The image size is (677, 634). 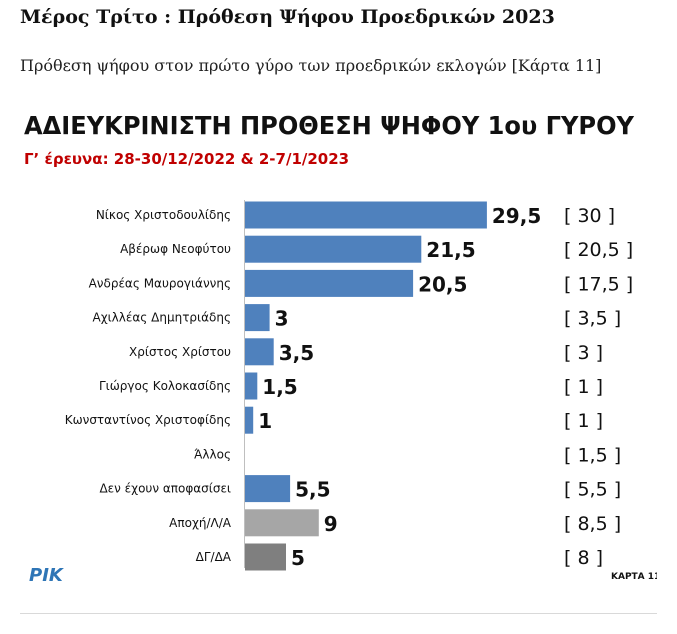 I want to click on previous-label: [ 20,5 ], so click(x=598, y=250).